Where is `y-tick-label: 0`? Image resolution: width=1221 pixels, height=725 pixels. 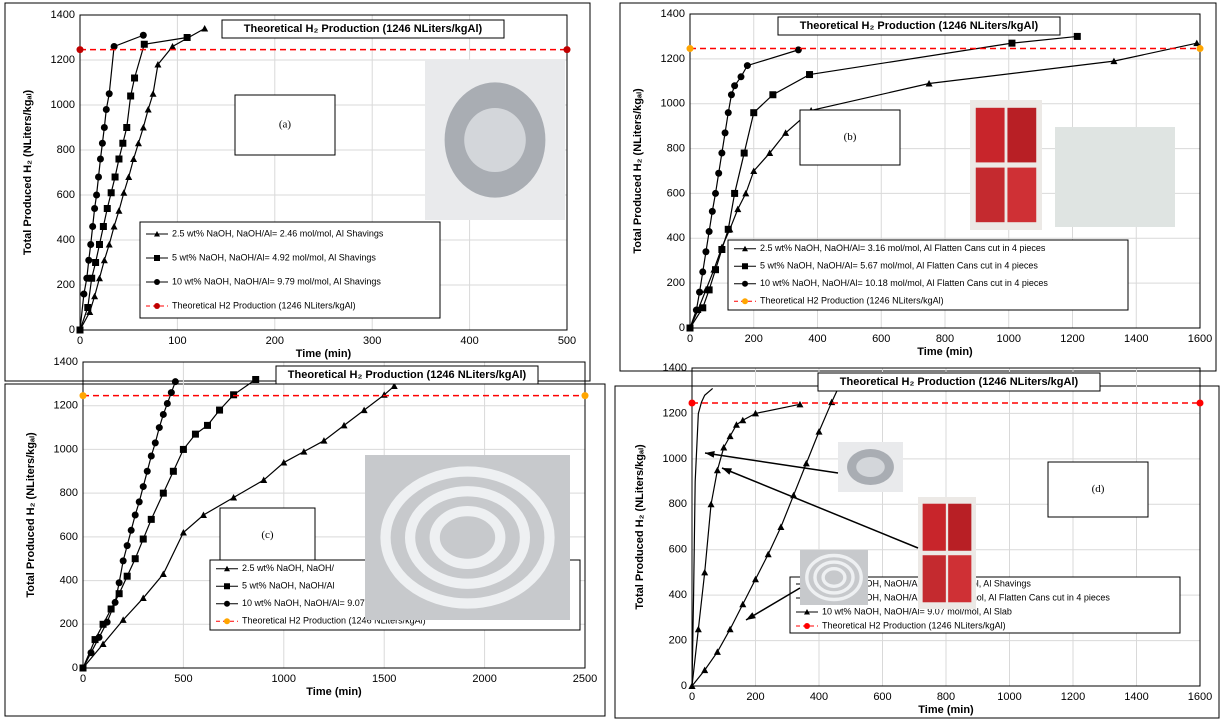
y-tick-label: 0 is located at coordinates (682, 328).